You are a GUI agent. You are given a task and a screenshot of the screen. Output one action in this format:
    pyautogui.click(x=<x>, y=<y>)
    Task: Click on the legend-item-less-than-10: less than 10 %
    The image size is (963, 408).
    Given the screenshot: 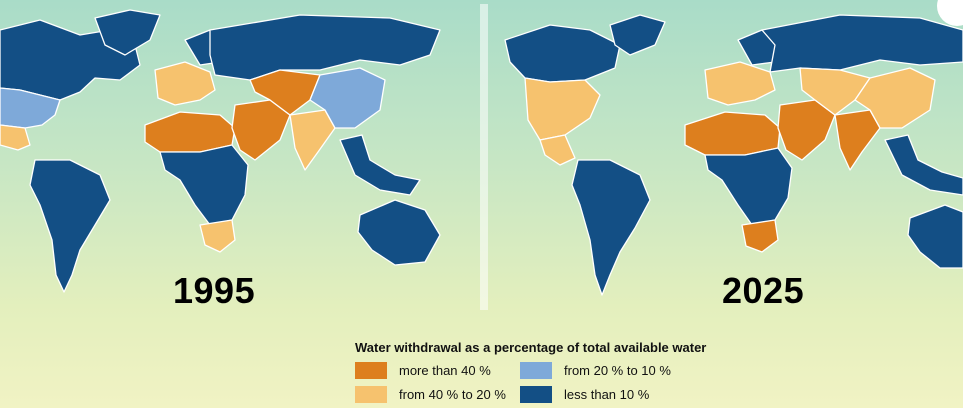 What is the action you would take?
    pyautogui.click(x=584, y=394)
    